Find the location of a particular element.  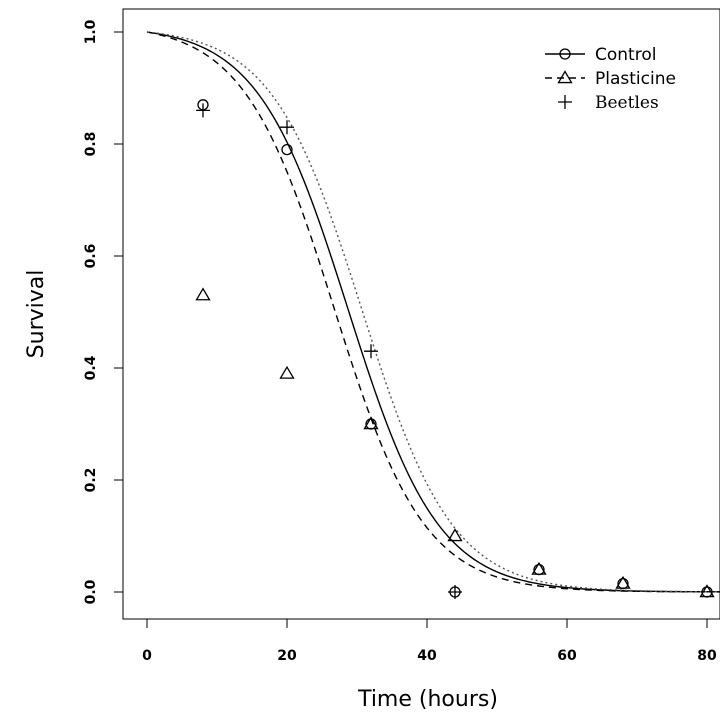

legend-marker-beetles is located at coordinates (565, 102).